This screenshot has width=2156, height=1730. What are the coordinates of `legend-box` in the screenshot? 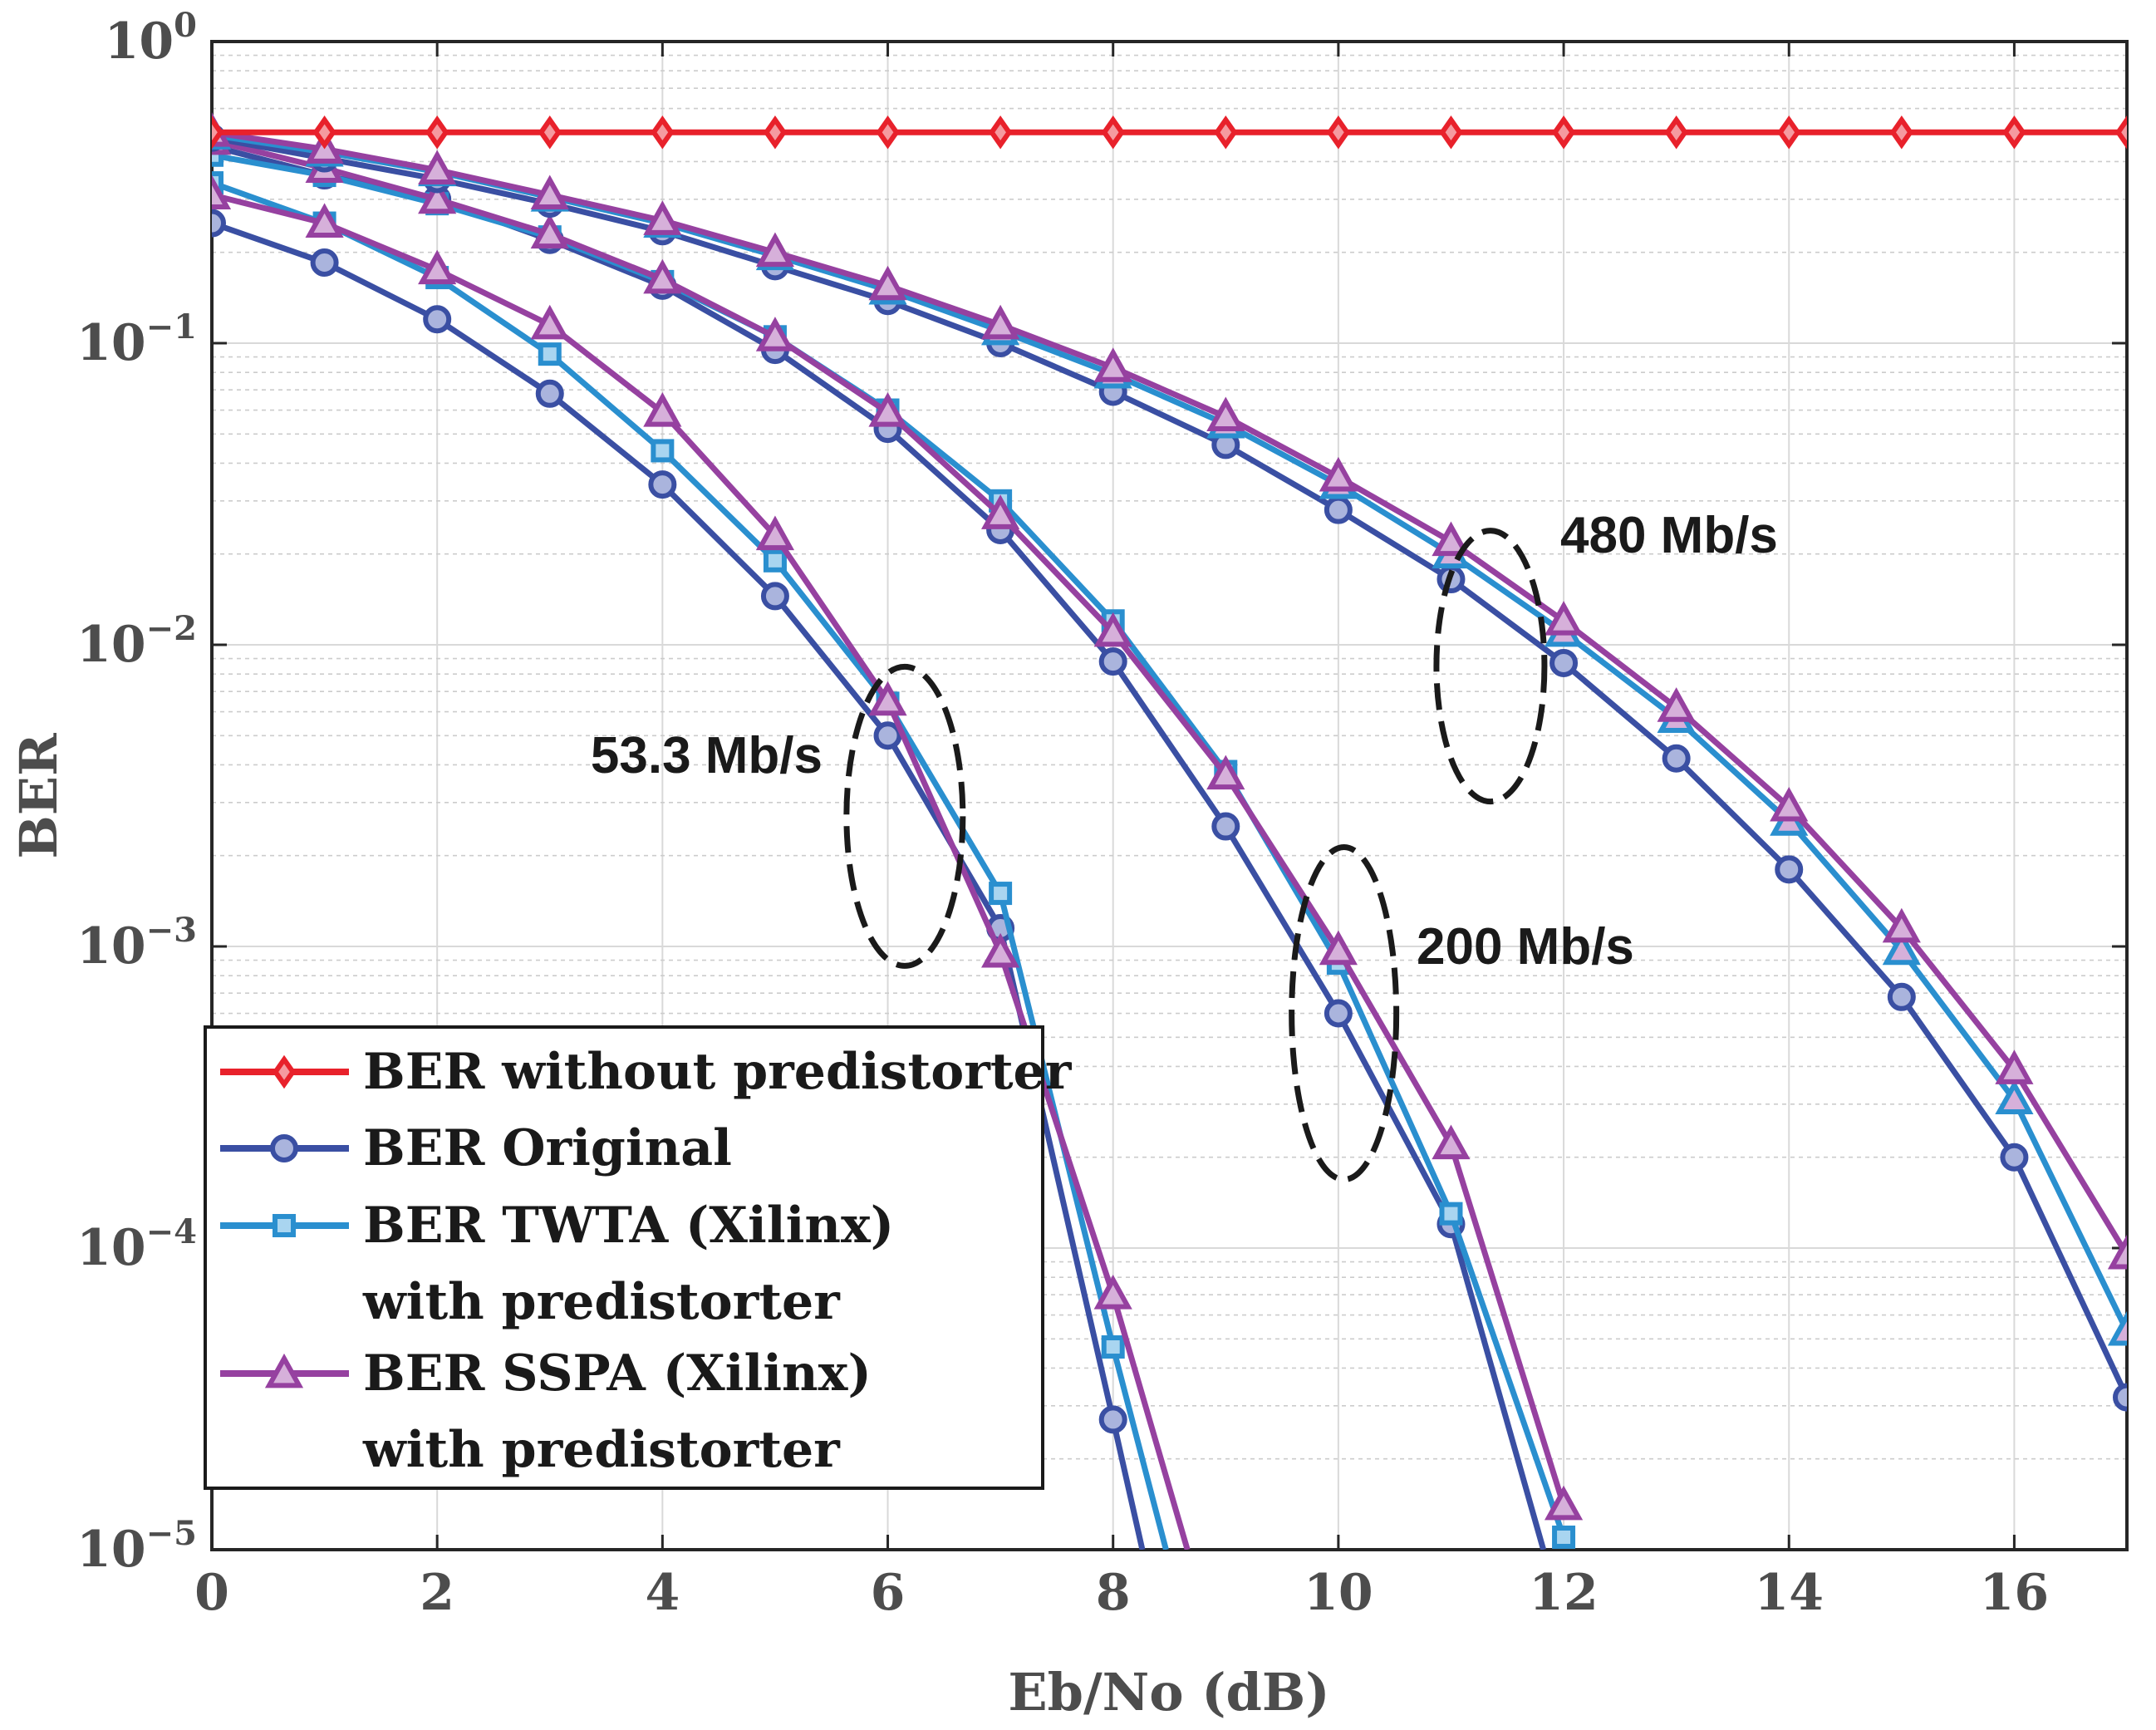 It's located at (624, 1257).